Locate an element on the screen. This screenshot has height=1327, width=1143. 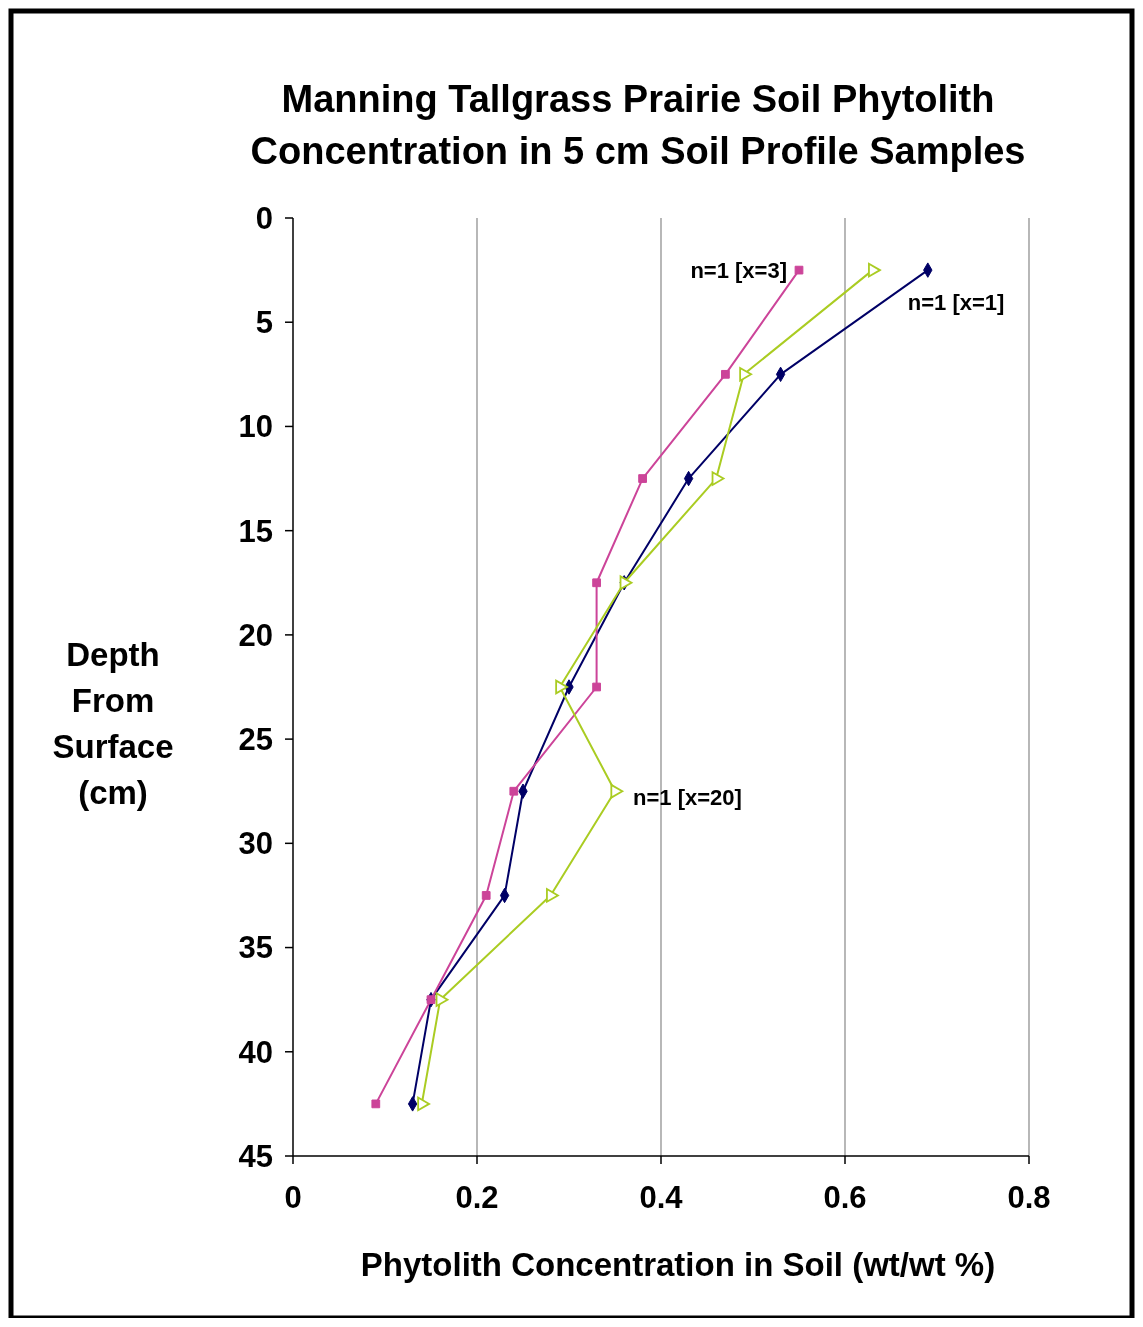
y-tick-label: 35 is located at coordinates (255, 948).